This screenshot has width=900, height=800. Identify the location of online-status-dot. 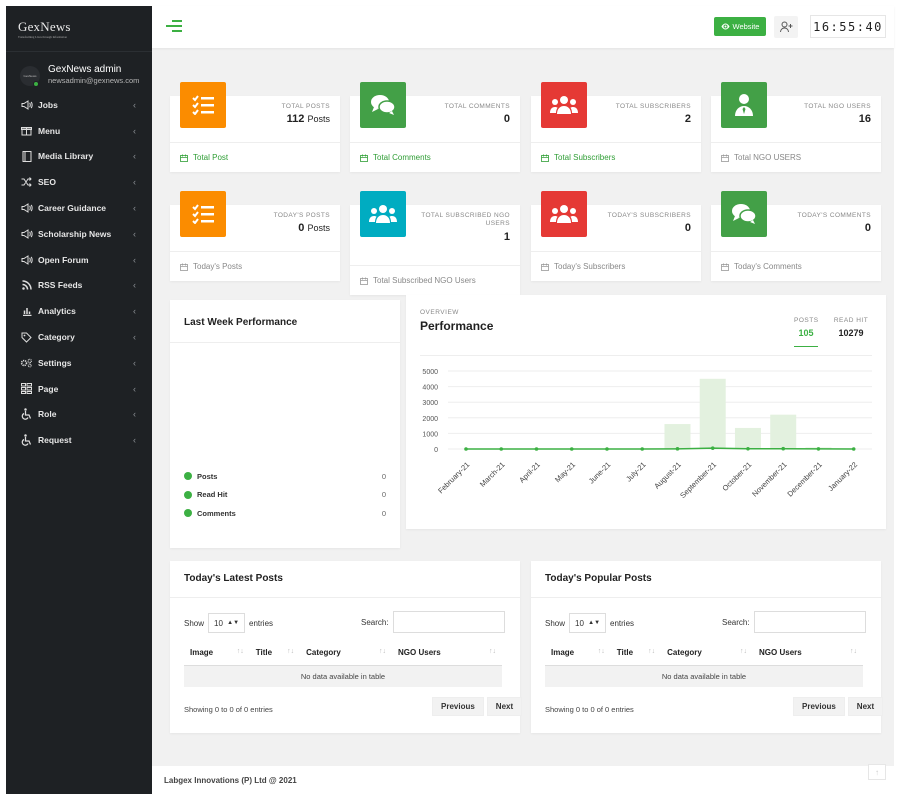
(36, 84).